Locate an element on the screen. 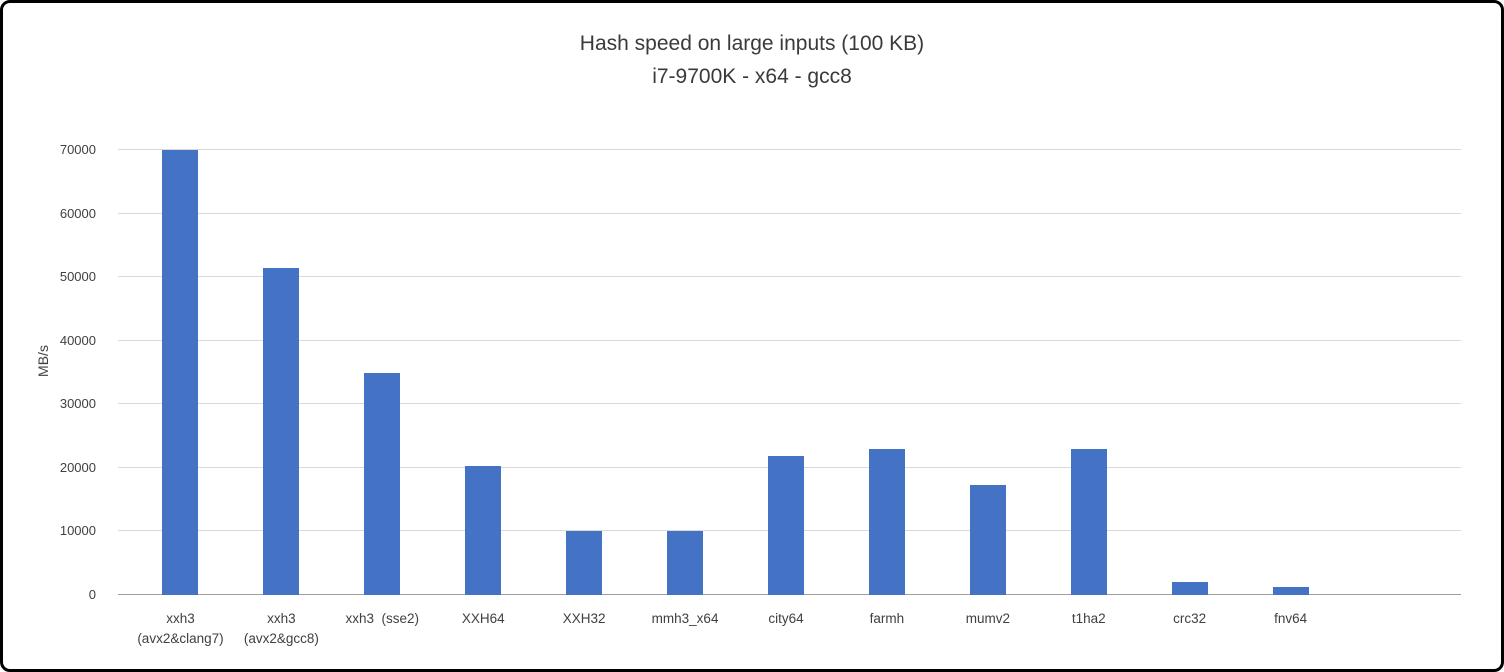 The width and height of the screenshot is (1504, 672). y-tick-label: 50000 is located at coordinates (77, 277).